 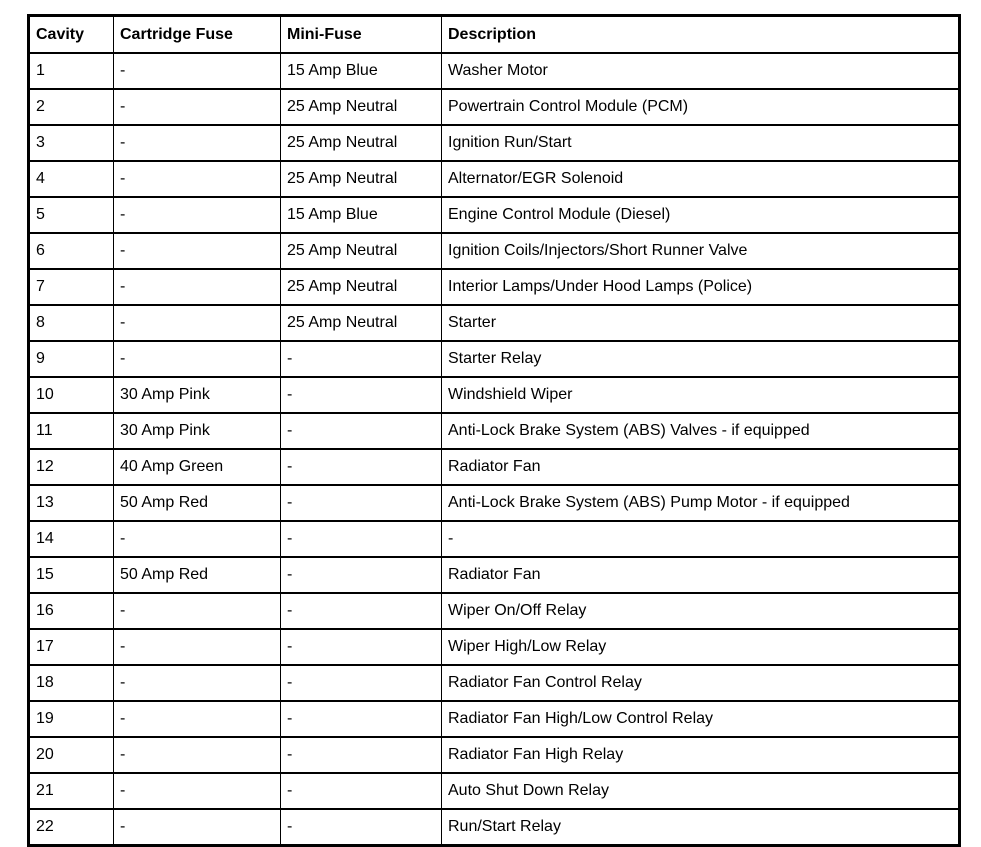 I want to click on cell-cavity: 9, so click(x=71, y=359).